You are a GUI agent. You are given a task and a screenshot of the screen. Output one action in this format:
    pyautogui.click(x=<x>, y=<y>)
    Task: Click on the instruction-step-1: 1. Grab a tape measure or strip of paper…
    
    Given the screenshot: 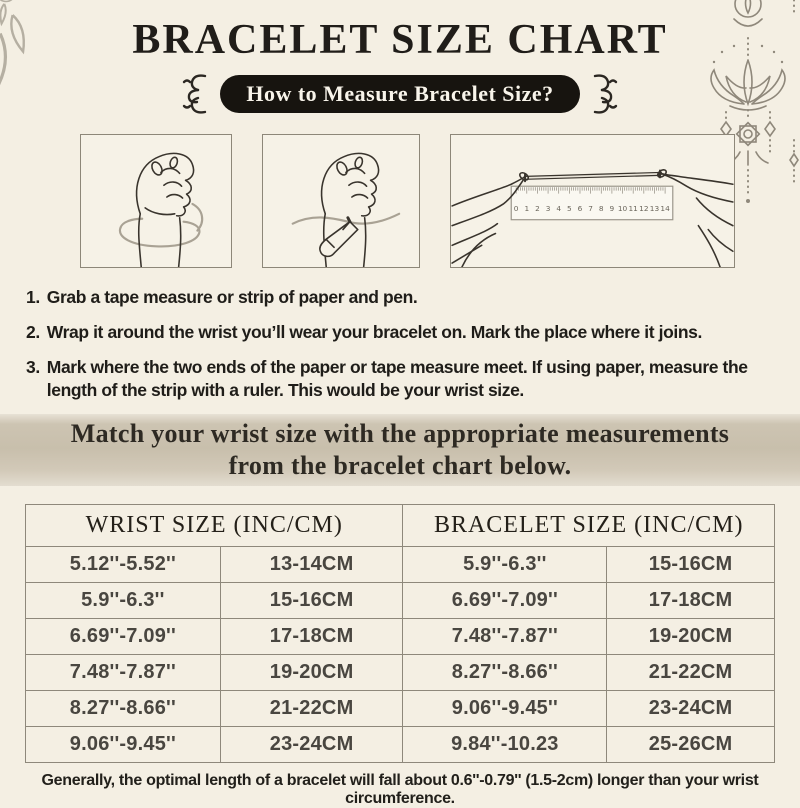 What is the action you would take?
    pyautogui.click(x=398, y=297)
    